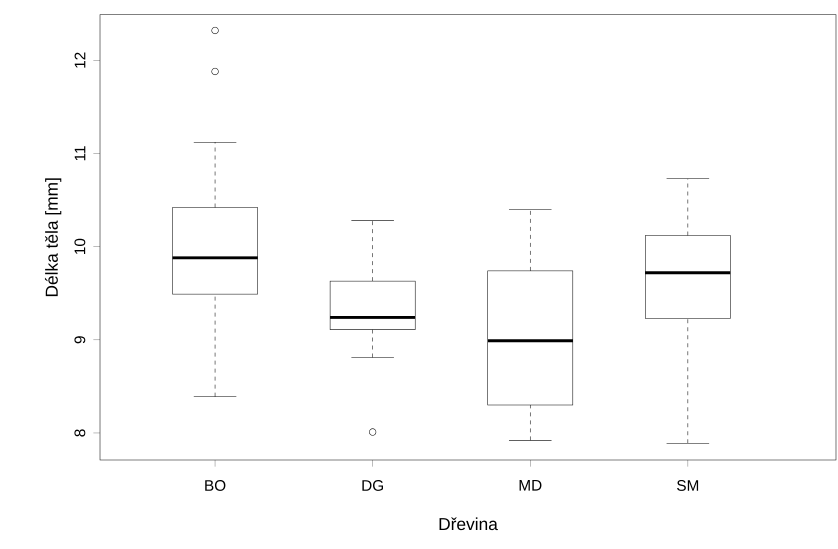  Describe the element at coordinates (80, 433) in the screenshot. I see `y-tick-label: 8` at that location.